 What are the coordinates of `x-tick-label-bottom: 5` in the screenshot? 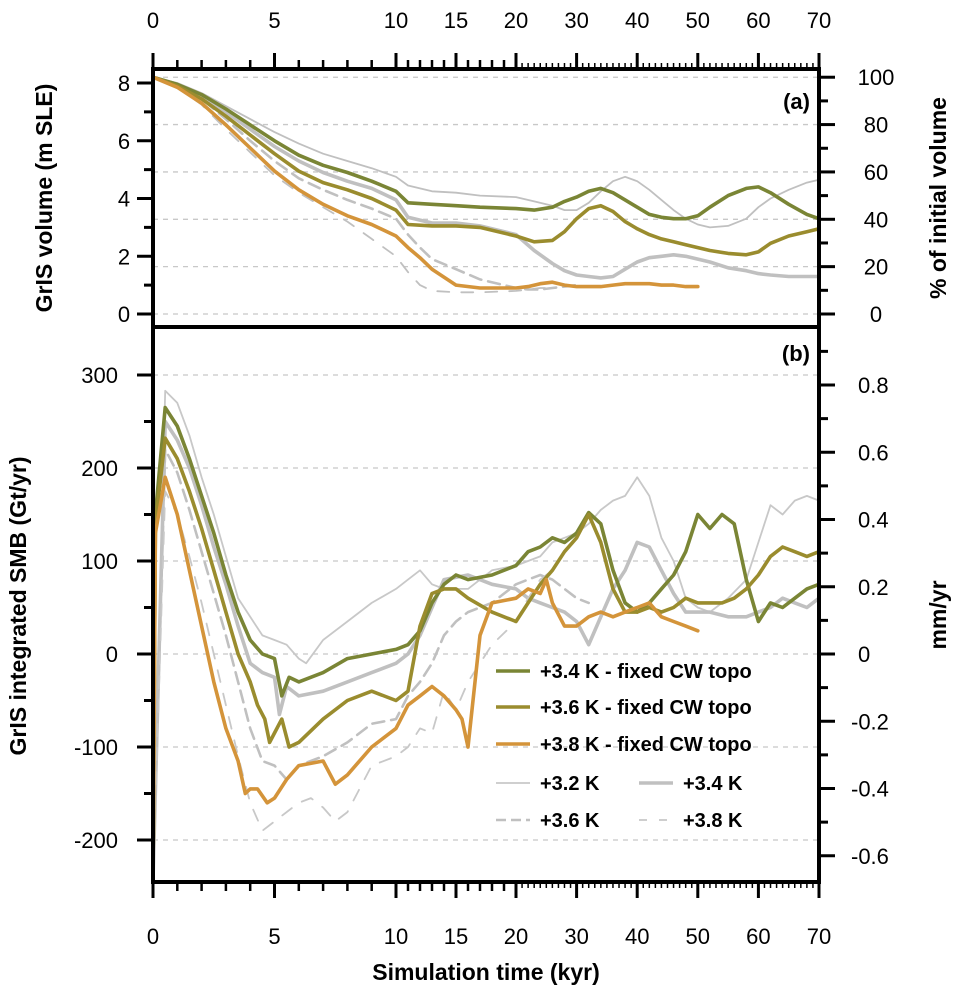 It's located at (274, 936).